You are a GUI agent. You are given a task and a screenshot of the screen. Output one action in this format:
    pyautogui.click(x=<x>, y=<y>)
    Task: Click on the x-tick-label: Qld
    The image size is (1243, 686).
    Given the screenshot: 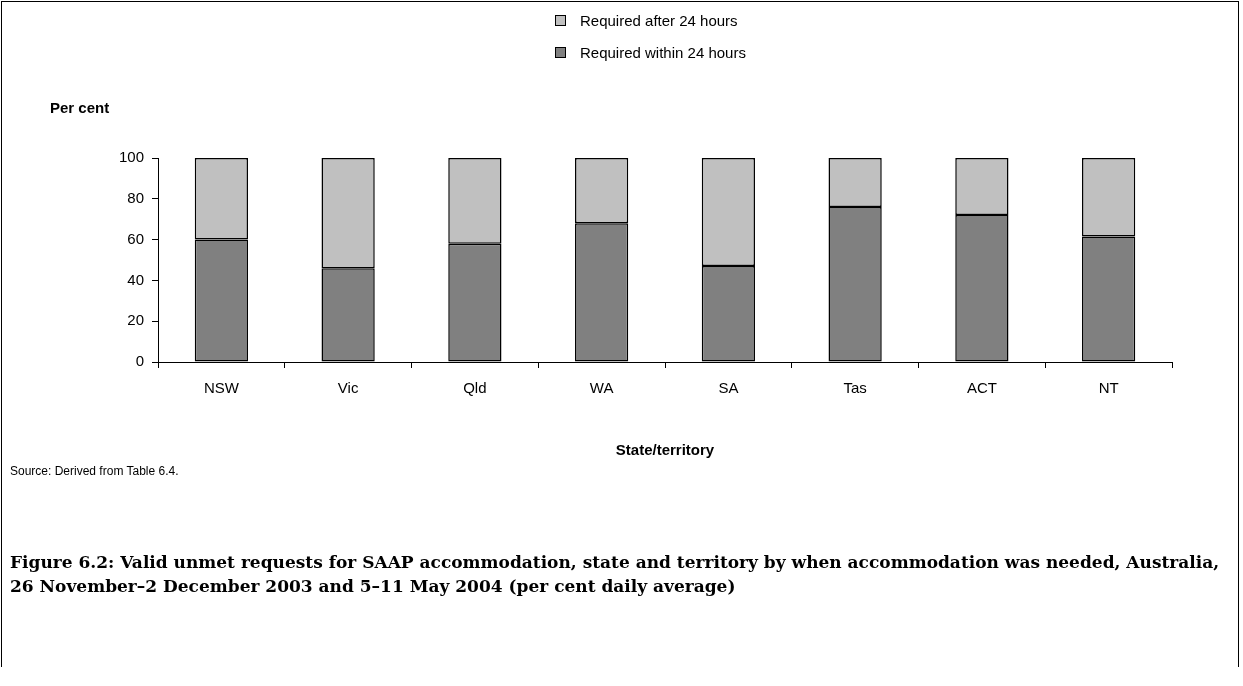 What is the action you would take?
    pyautogui.click(x=475, y=388)
    